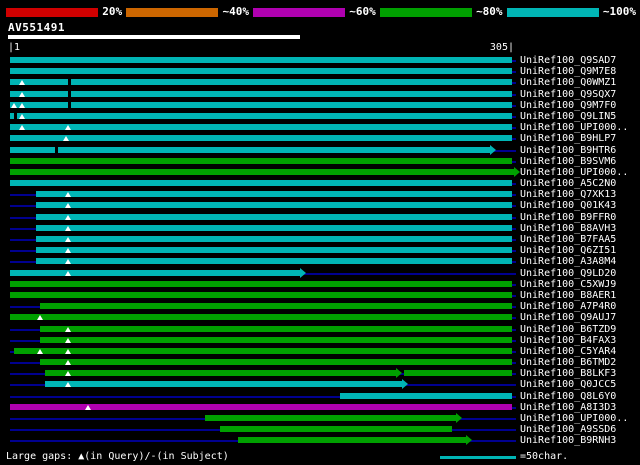 The width and height of the screenshot is (640, 465). I want to click on hit-label: UniRef100_B9FFR0, so click(568, 217).